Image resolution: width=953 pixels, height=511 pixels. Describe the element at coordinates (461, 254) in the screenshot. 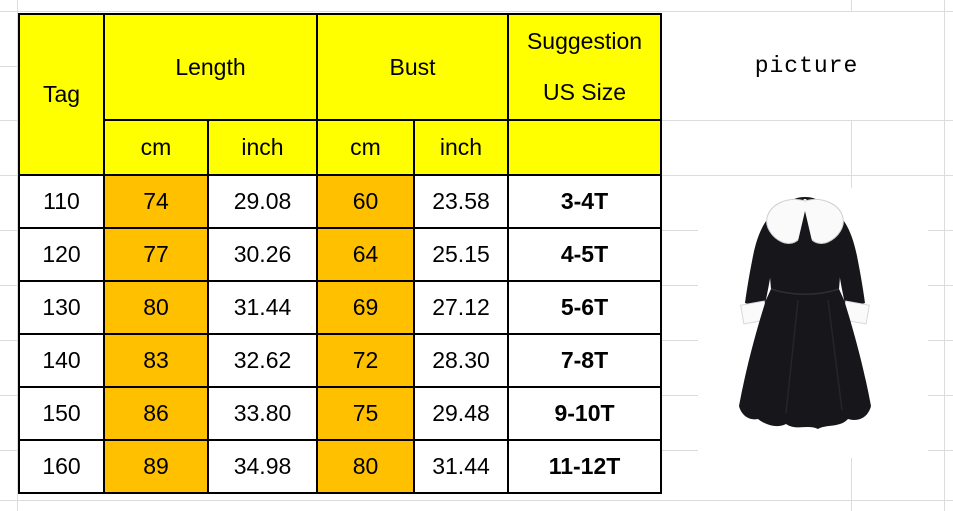

I see `bust-inch-cell: 25.15` at that location.